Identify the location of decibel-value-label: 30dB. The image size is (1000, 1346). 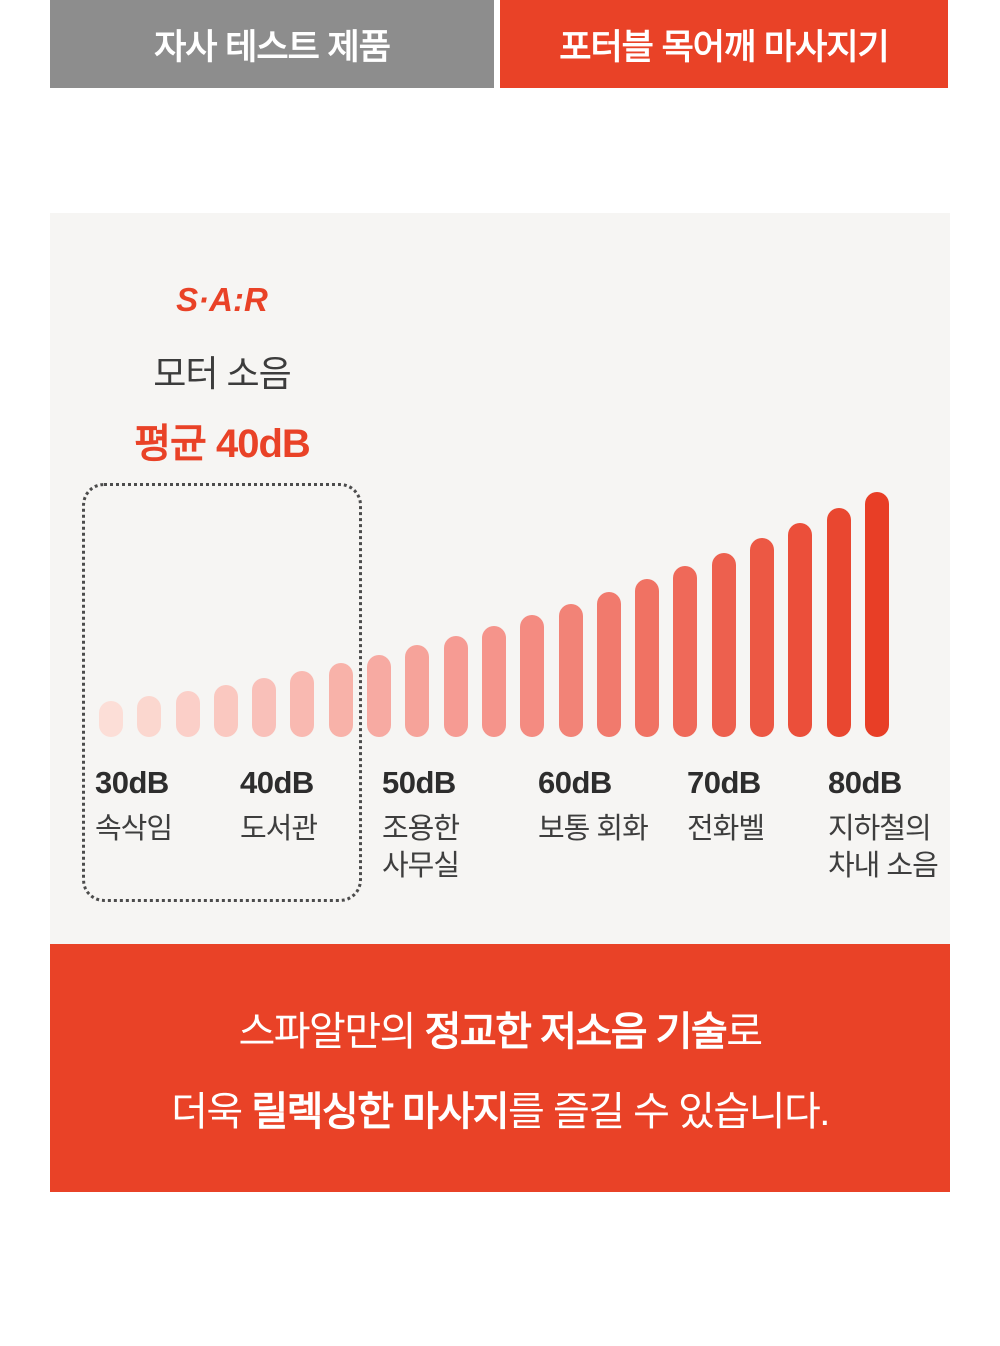
(132, 782).